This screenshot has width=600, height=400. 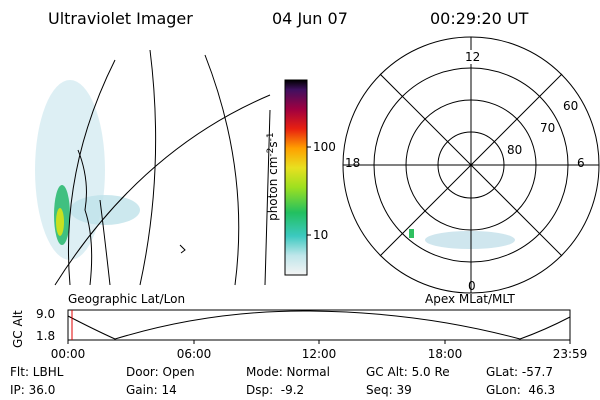 I want to click on exp: -2, so click(x=271, y=152).